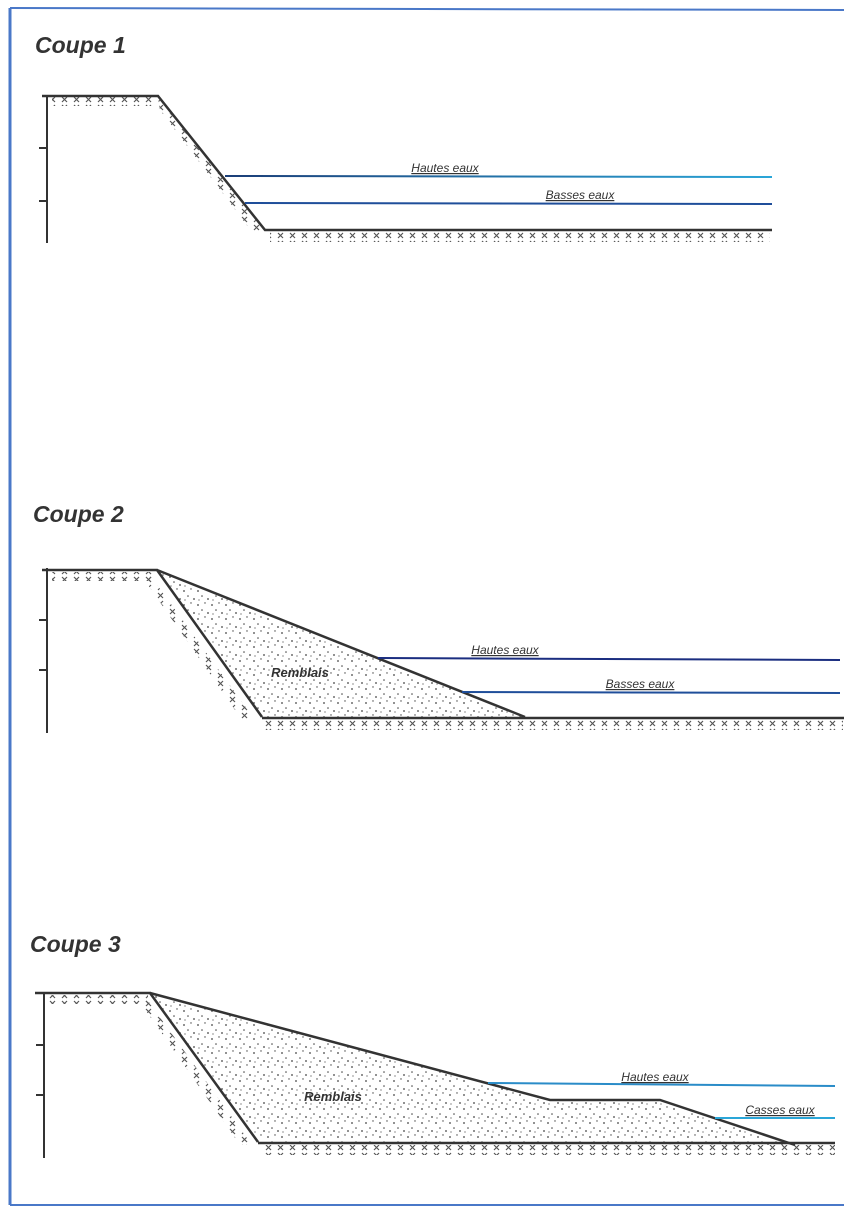 The image size is (844, 1211). I want to click on low-water-label: Casses eaux, so click(780, 1110).